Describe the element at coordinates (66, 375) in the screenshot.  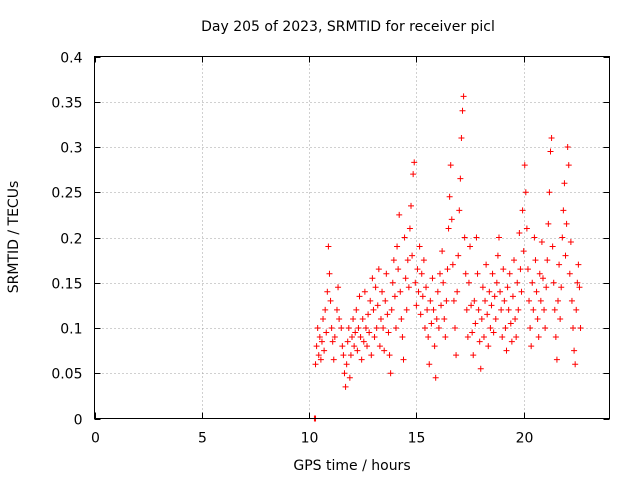
I see `y-tick-label: 0.05` at that location.